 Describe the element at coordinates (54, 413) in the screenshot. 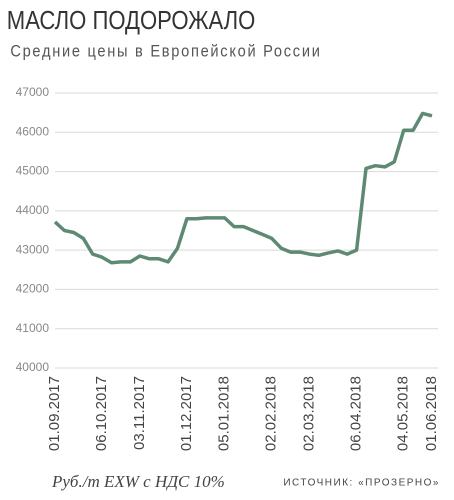

I see `x-tick-label: 01.09.2017` at that location.